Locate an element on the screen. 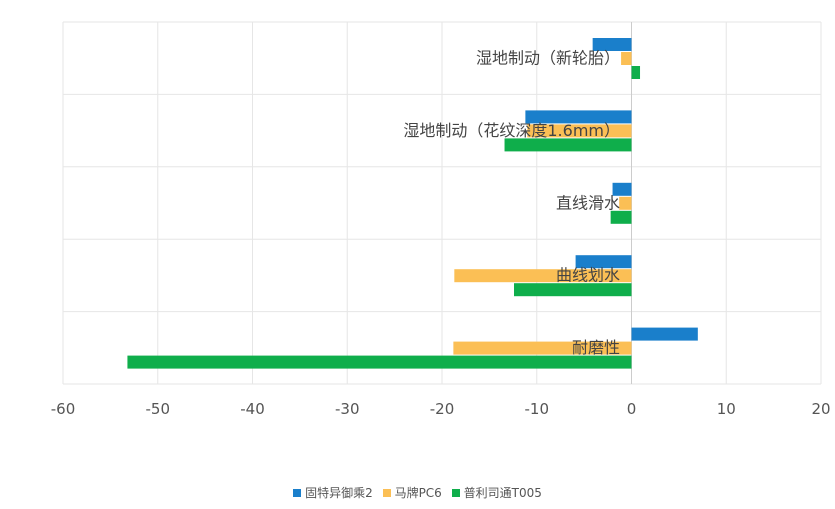  legend: 固特异御乘2 马牌PC6 普利司通T005 is located at coordinates (417, 492).